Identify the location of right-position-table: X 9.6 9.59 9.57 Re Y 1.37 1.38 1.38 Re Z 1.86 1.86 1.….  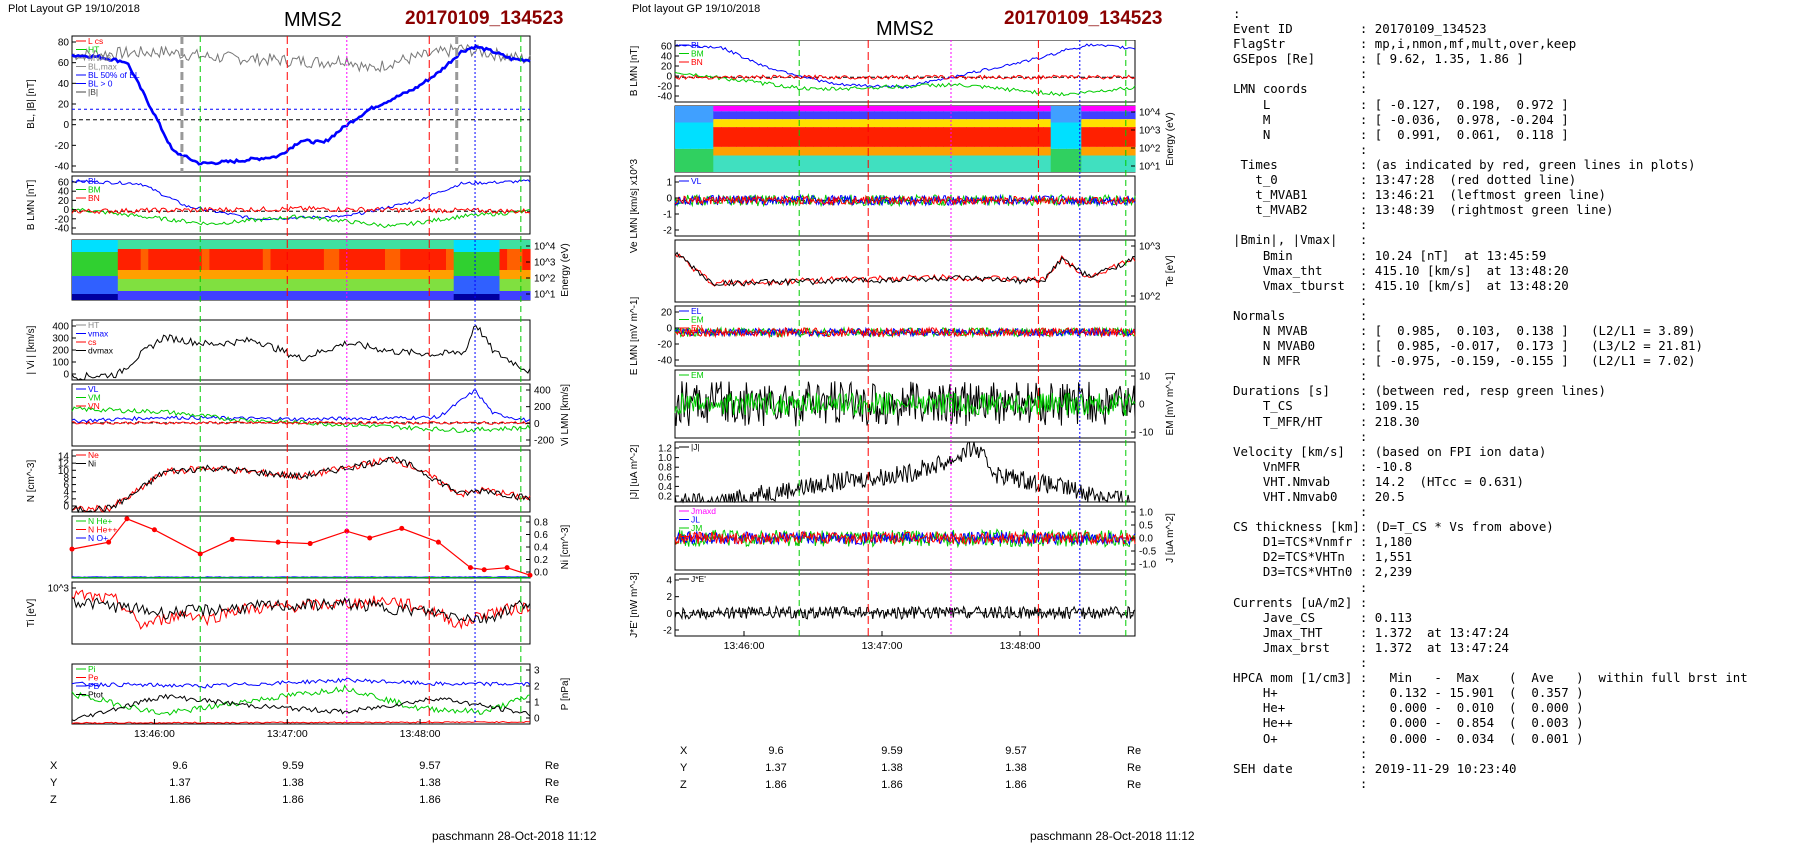
(930, 775).